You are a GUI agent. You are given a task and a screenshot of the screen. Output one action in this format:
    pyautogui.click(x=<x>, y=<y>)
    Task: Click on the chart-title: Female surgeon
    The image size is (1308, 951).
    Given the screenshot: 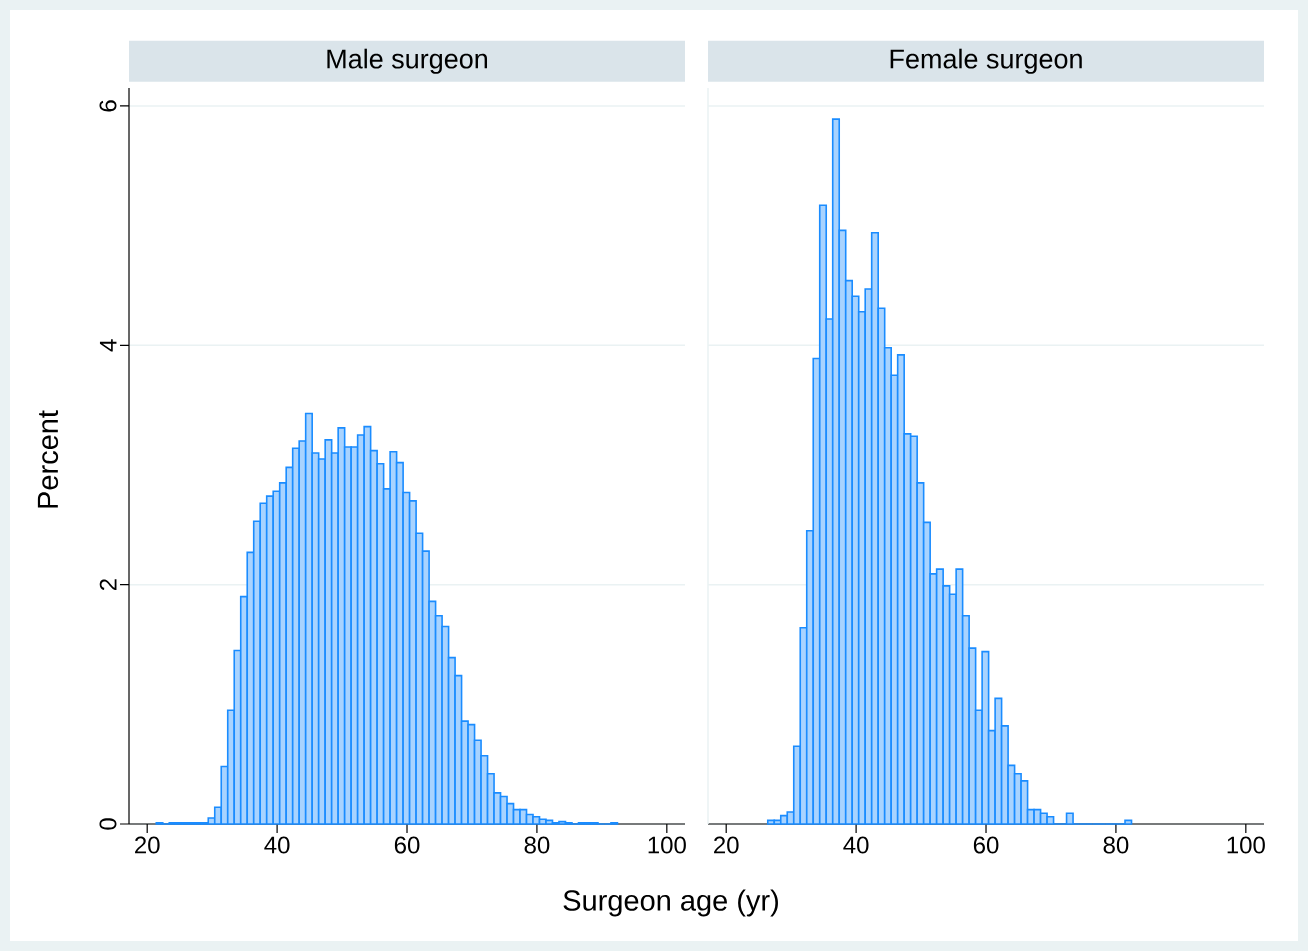 What is the action you would take?
    pyautogui.click(x=986, y=61)
    